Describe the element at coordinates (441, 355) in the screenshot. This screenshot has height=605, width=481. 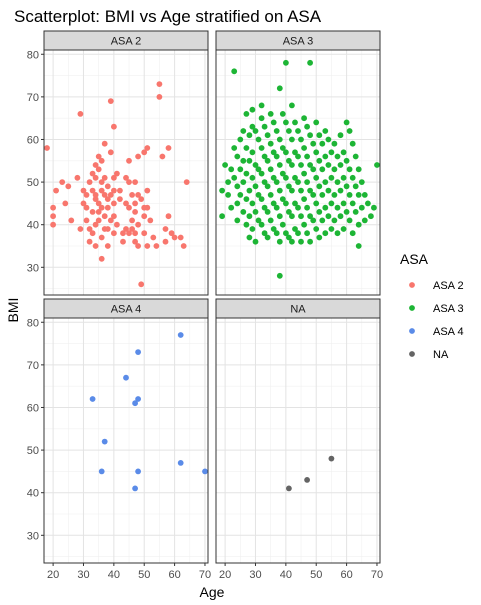
I see `legend-label: NA` at that location.